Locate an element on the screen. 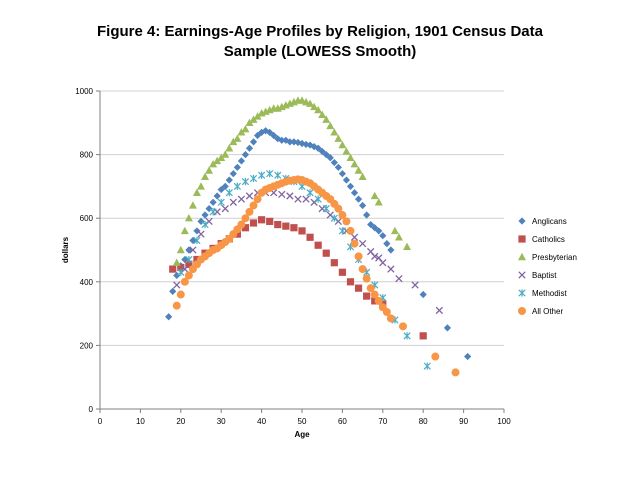 The width and height of the screenshot is (640, 480). chart-title-line-2: Sample (LOWESS Smooth) is located at coordinates (320, 51).